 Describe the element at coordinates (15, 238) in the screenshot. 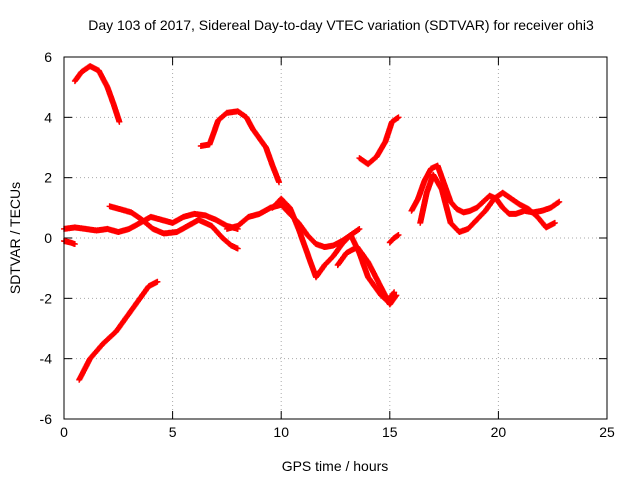

I see `y-axis-label: SDTVAR / TECUs` at that location.